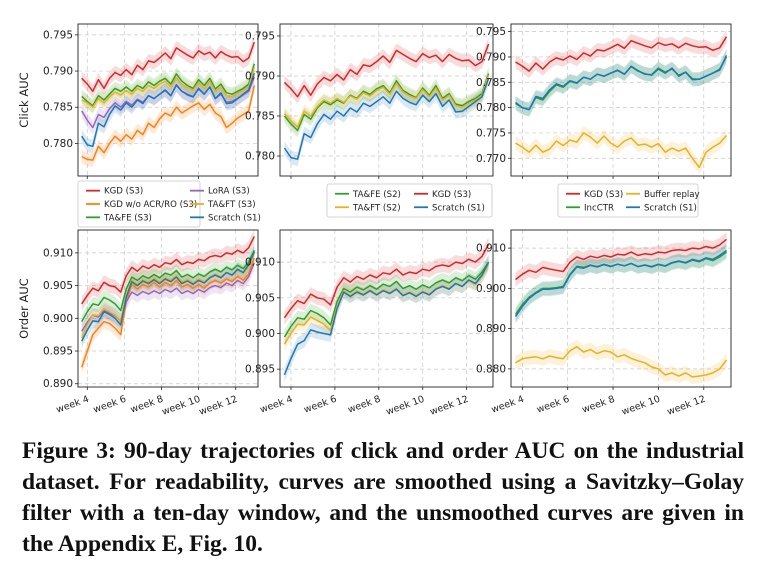 The height and width of the screenshot is (585, 757). I want to click on legend-entry: TA&FT (S2), so click(368, 208).